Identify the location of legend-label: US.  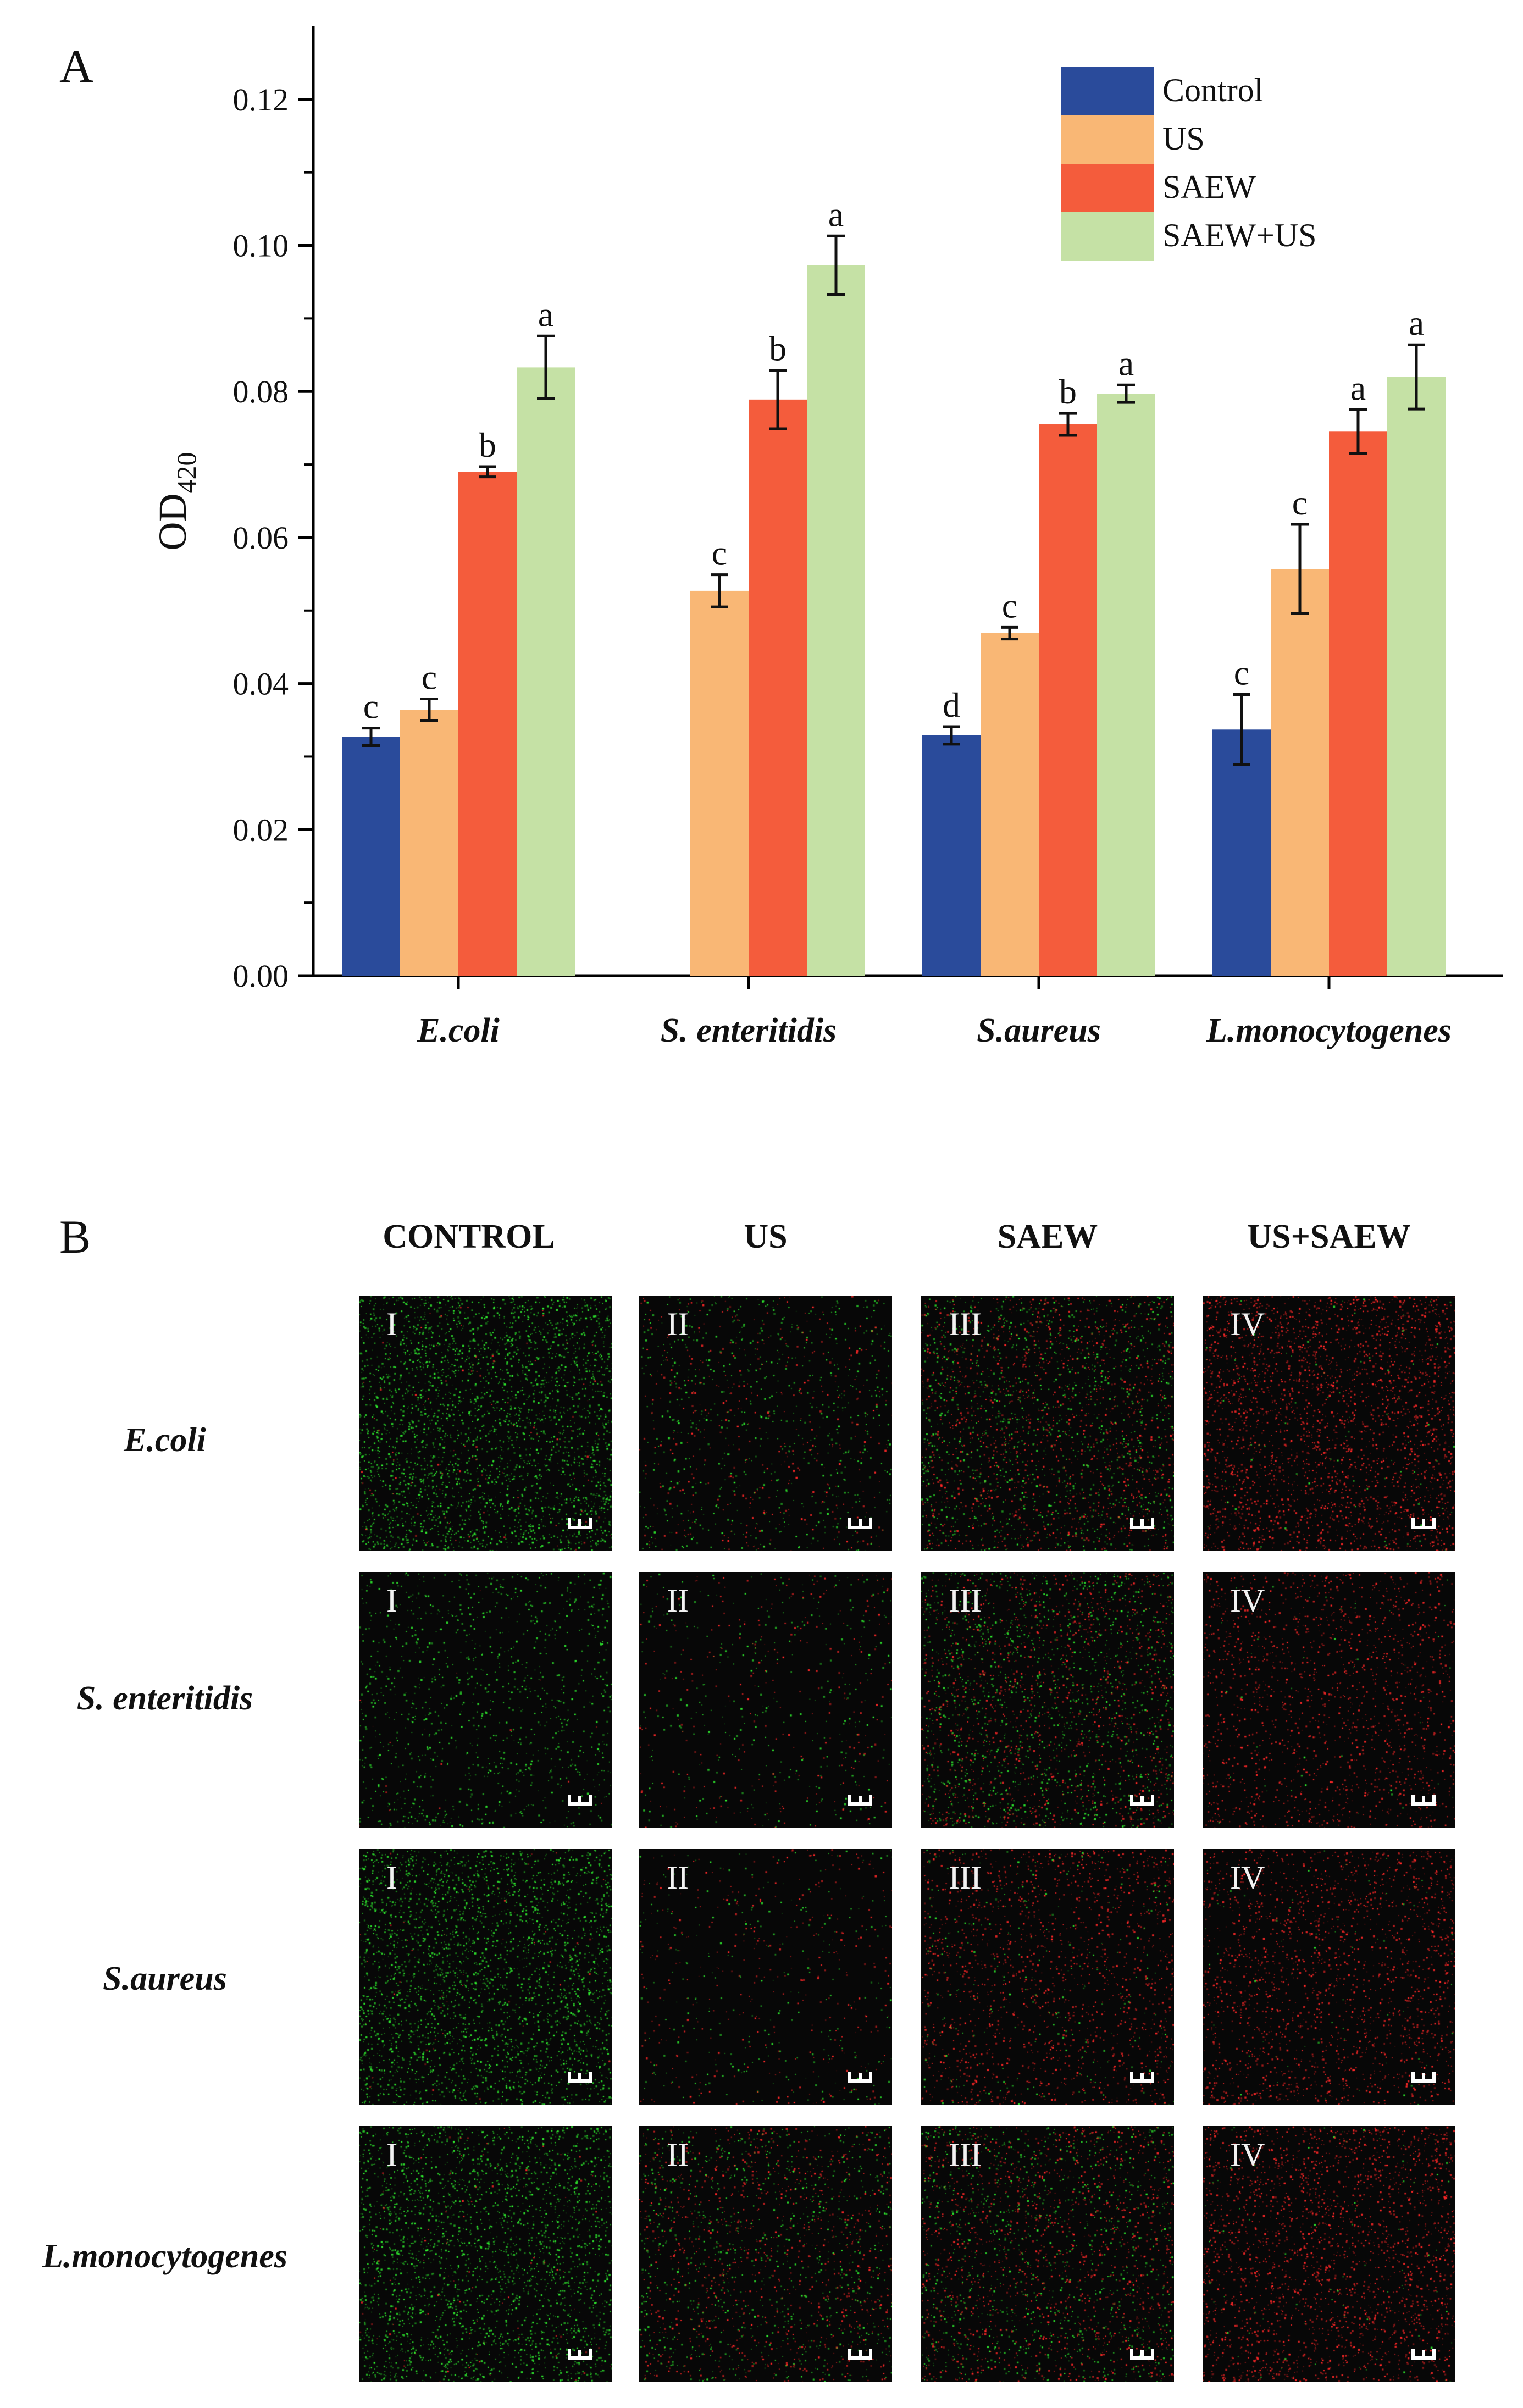
(1183, 138).